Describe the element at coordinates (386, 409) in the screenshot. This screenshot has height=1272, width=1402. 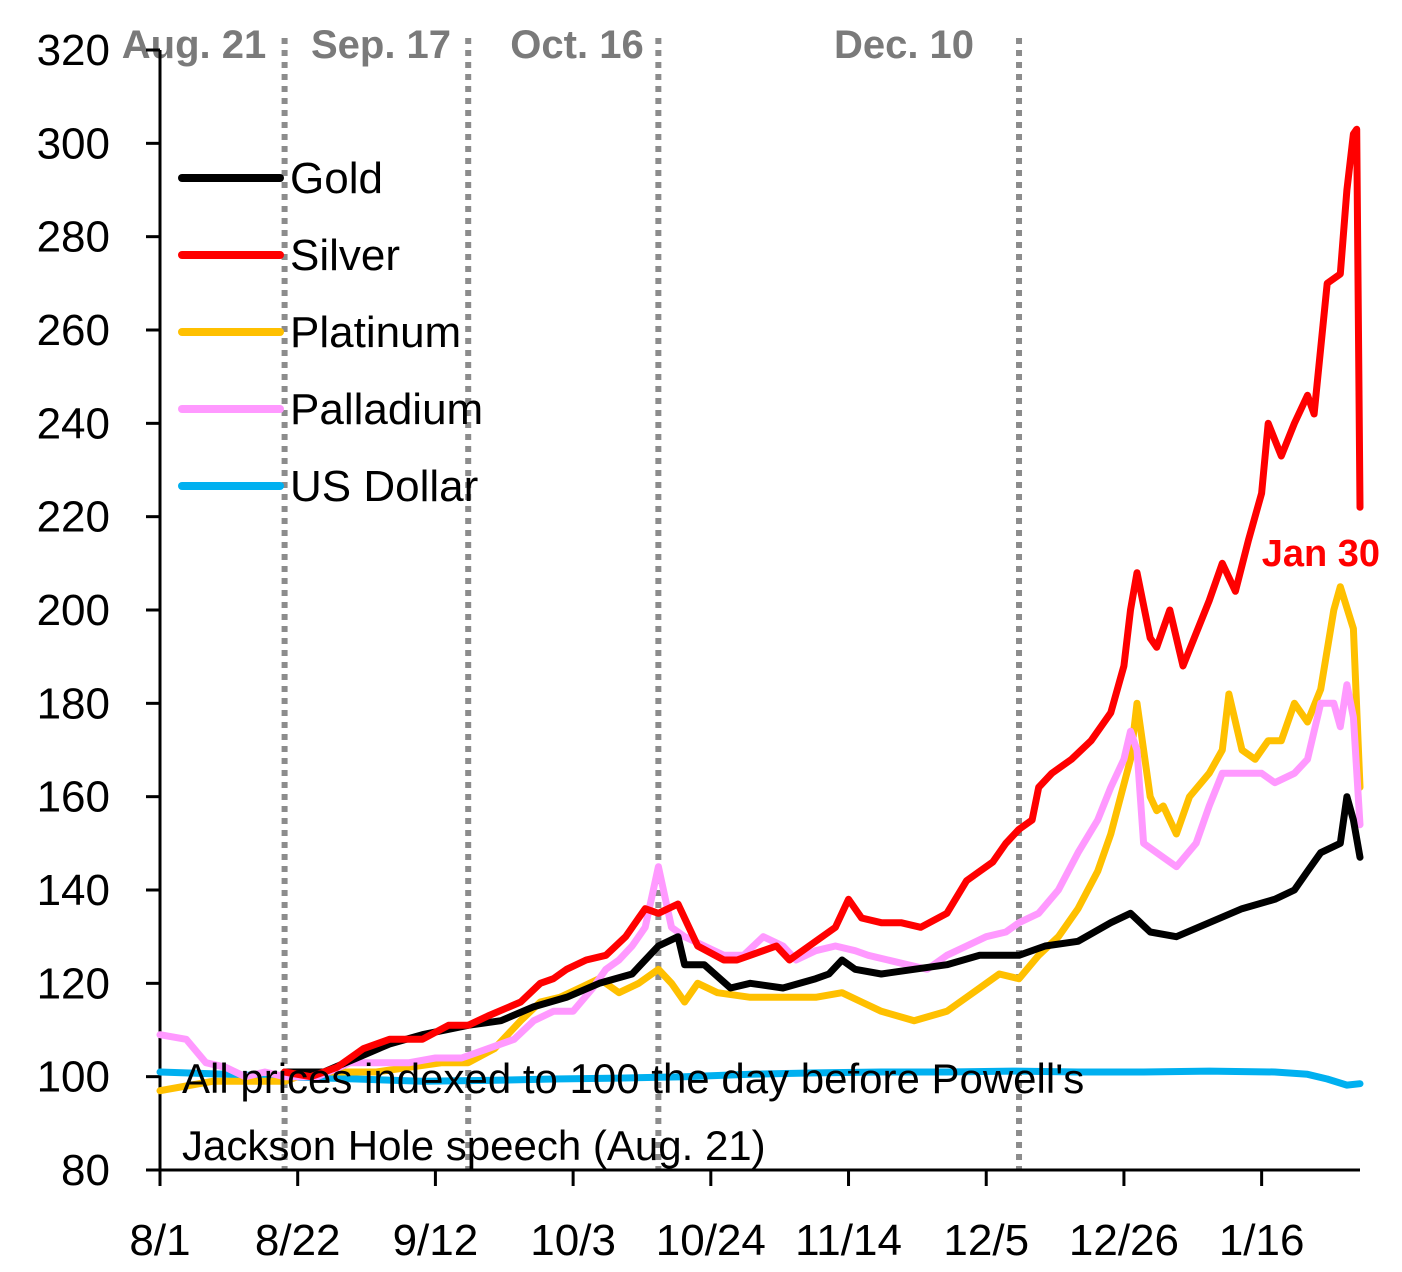
I see `legend-label-palladium: Palladium` at that location.